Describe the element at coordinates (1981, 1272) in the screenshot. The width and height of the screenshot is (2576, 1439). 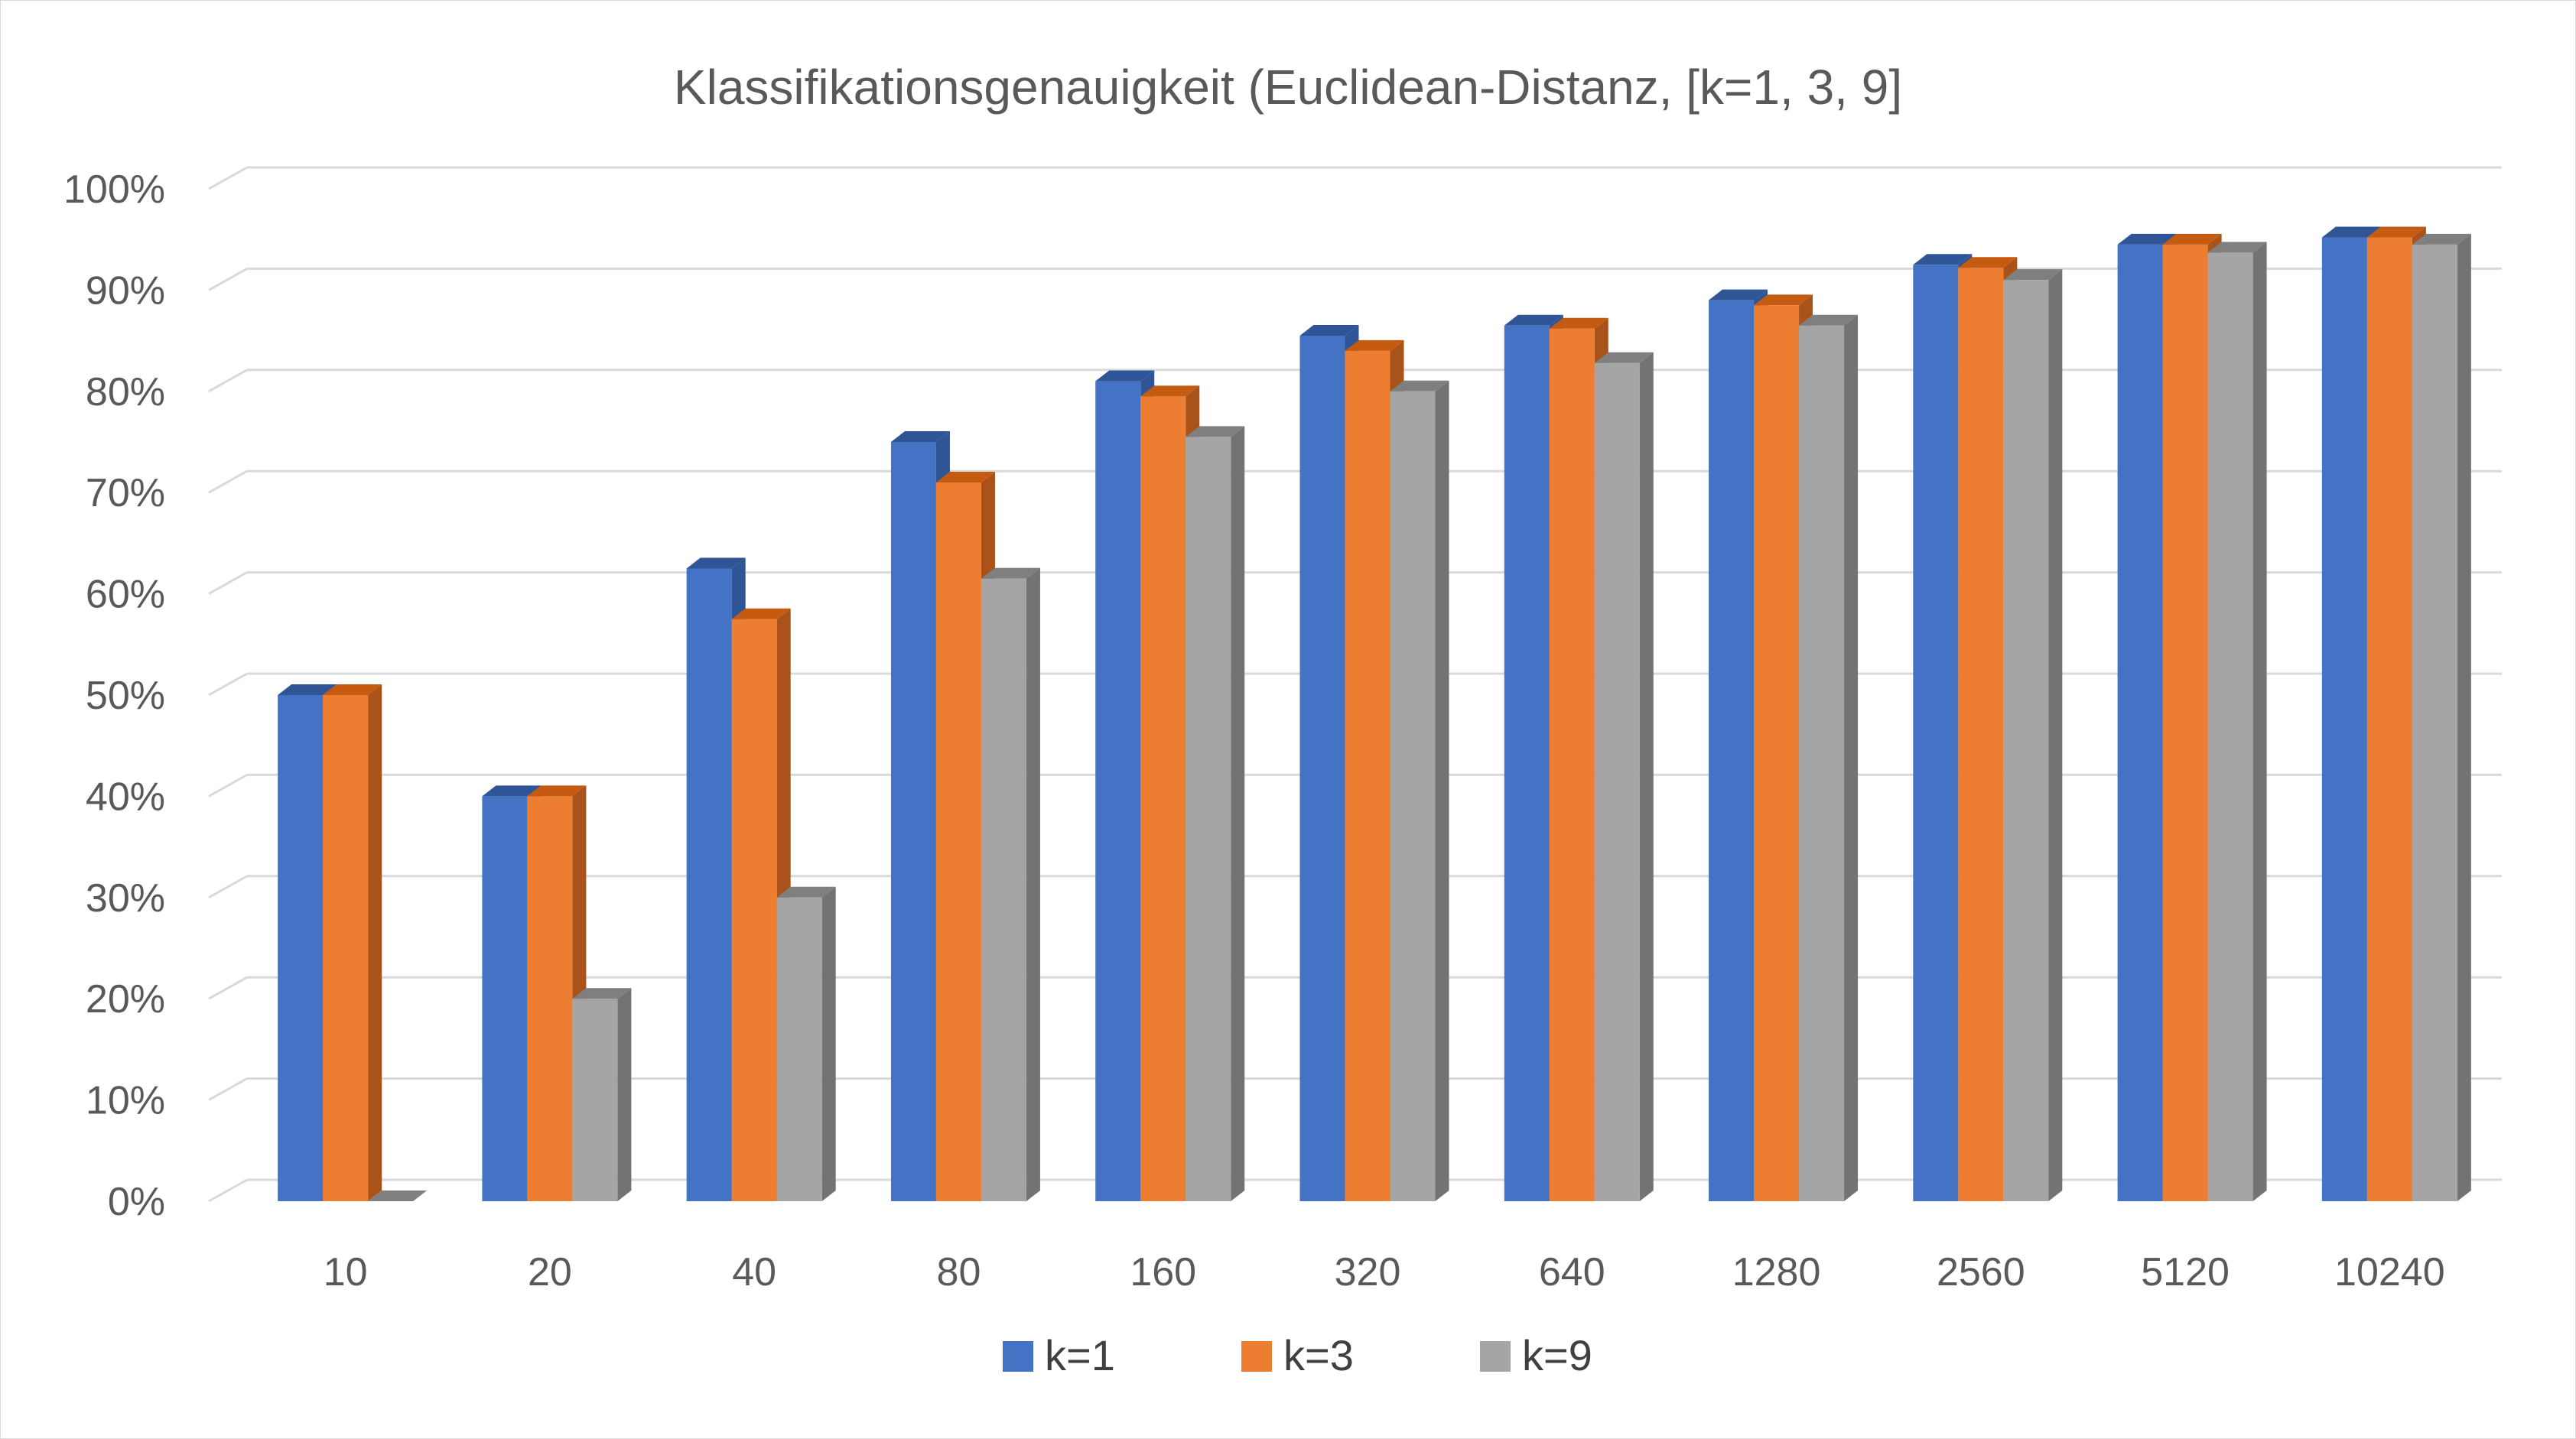
I see `x-tick-label: 2560` at that location.